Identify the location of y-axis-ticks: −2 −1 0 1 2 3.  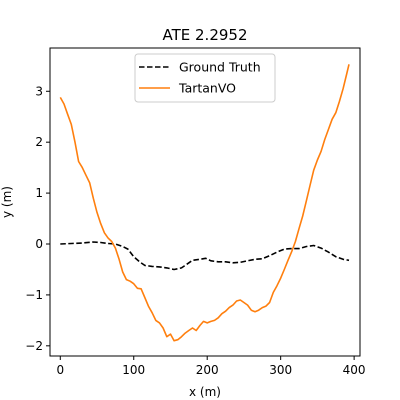
(37, 218).